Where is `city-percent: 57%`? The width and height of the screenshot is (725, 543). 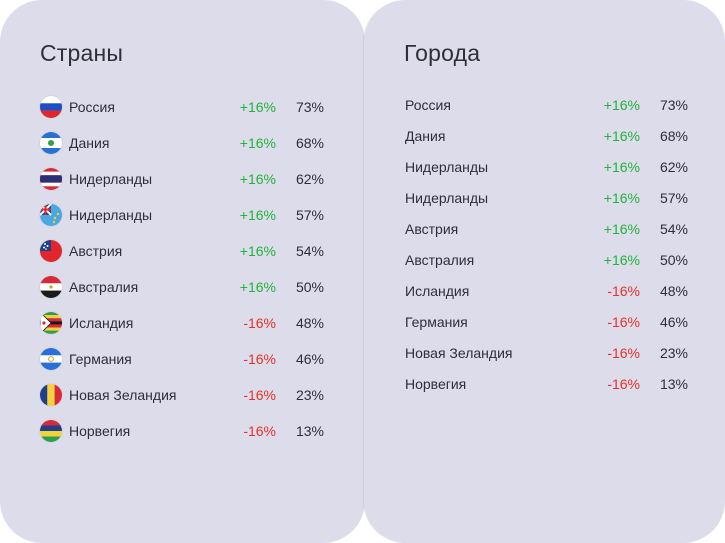
city-percent: 57% is located at coordinates (673, 198).